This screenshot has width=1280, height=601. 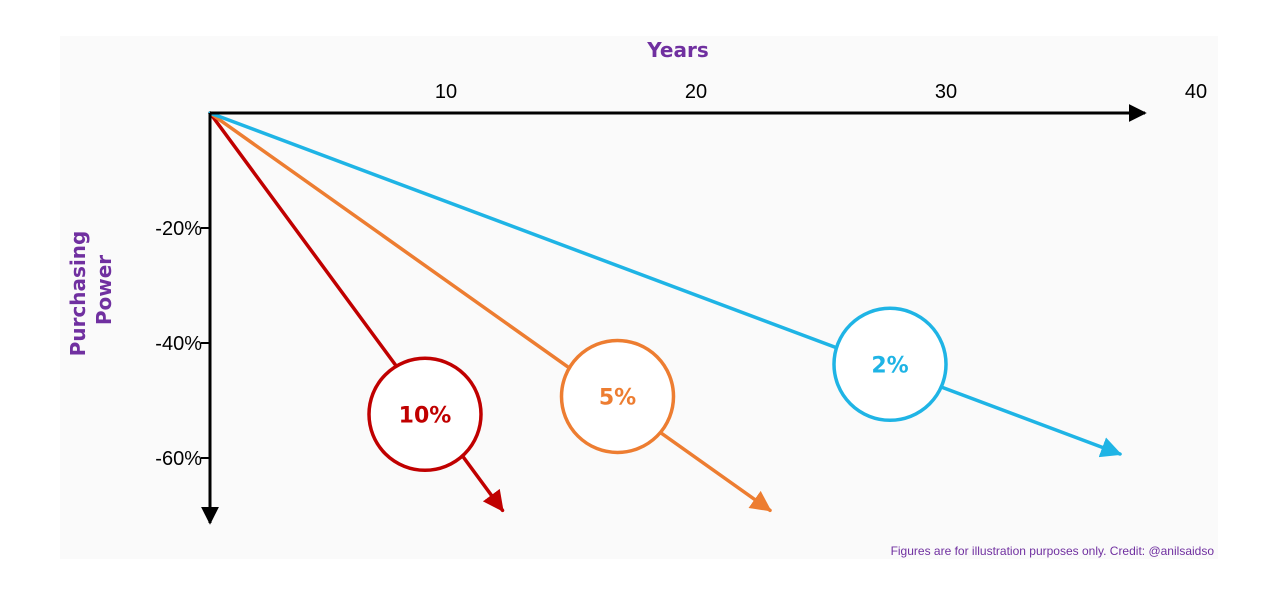 I want to click on x-axis-title: Years, so click(x=677, y=50).